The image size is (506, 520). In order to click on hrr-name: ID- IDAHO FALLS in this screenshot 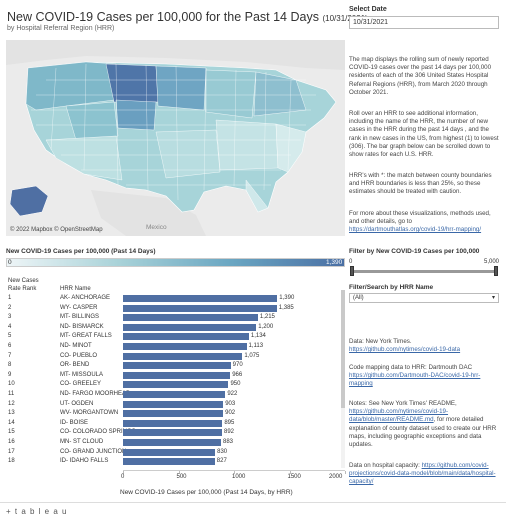, I will do `click(84, 461)`.